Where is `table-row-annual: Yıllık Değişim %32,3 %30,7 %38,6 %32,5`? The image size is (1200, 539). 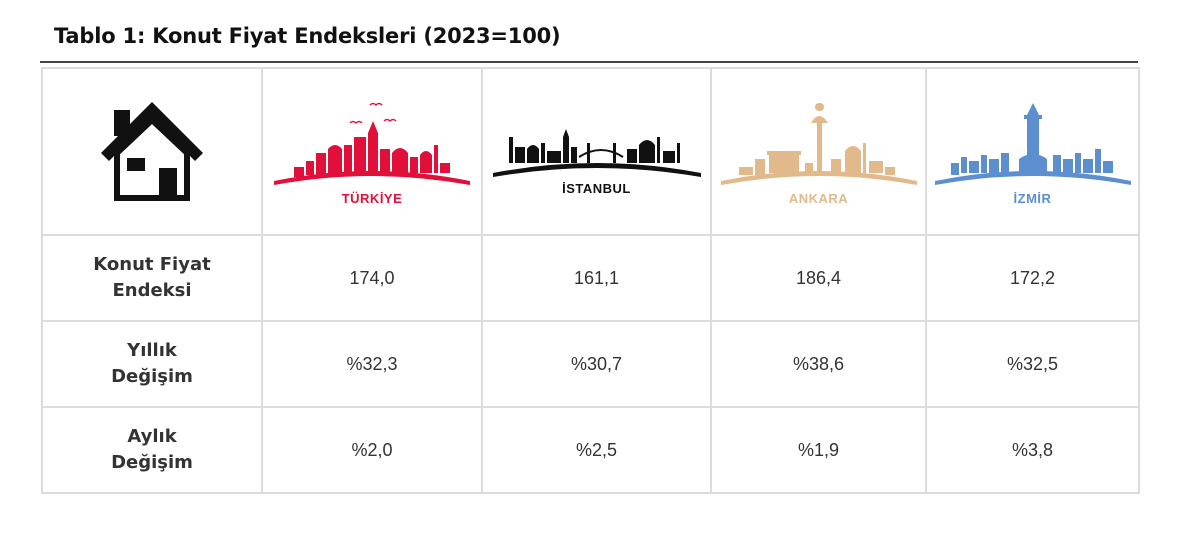
table-row-annual: Yıllık Değişim %32,3 %30,7 %38,6 %32,5 is located at coordinates (590, 364).